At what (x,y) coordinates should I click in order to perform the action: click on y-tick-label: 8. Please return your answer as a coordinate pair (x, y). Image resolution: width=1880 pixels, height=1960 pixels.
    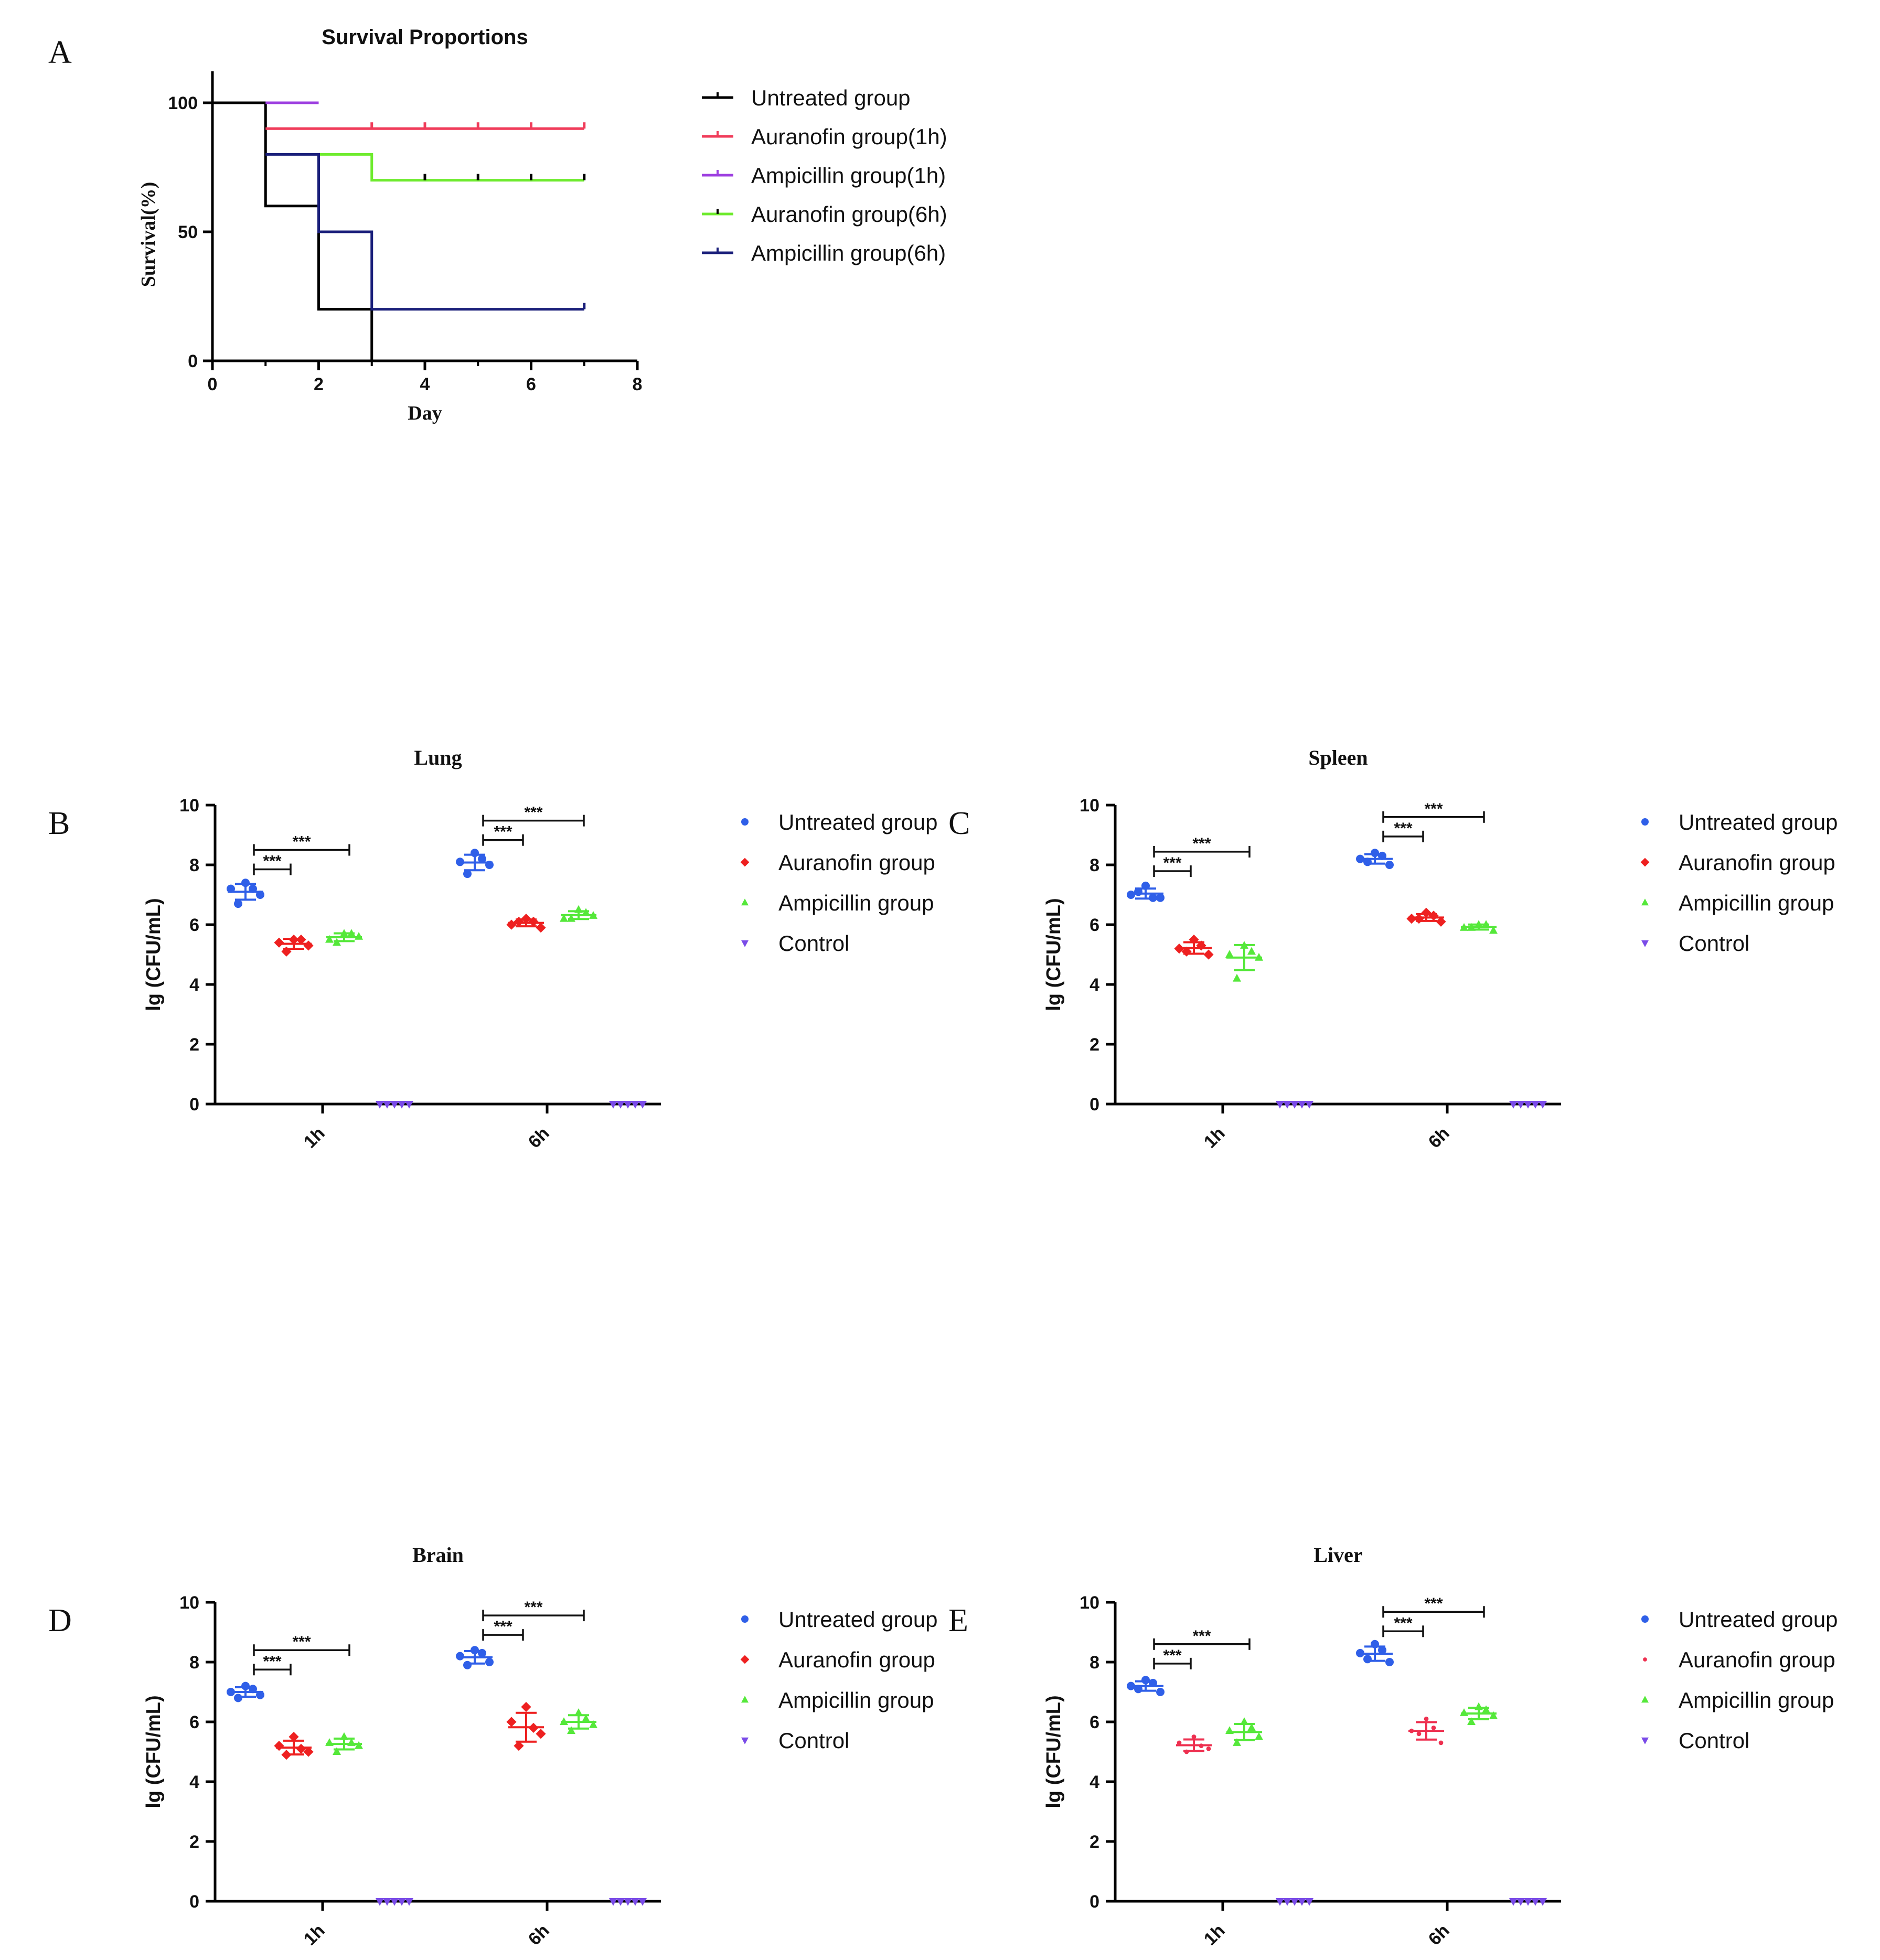
    Looking at the image, I should click on (1094, 1663).